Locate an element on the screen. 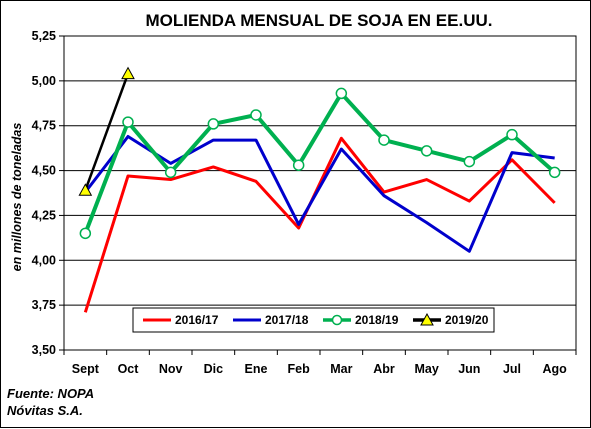 The height and width of the screenshot is (429, 591). y-tick-label-5: 4,75 is located at coordinates (44, 126).